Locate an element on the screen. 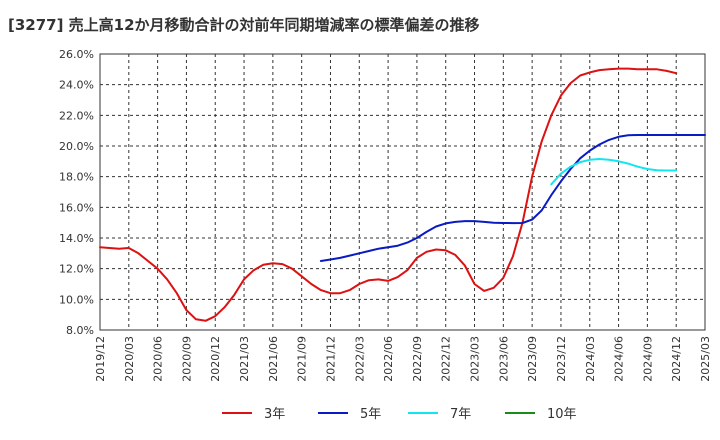 The image size is (720, 440). y-tick-label: 20.0% is located at coordinates (76, 146).